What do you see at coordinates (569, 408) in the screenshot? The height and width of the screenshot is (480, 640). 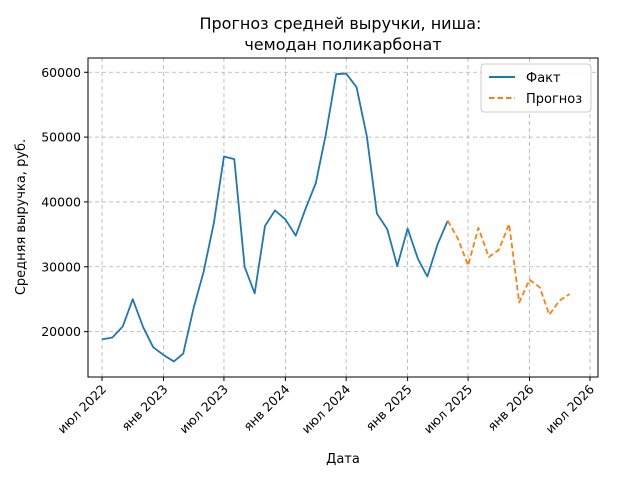 I see `x-tick-label: июл 2026` at bounding box center [569, 408].